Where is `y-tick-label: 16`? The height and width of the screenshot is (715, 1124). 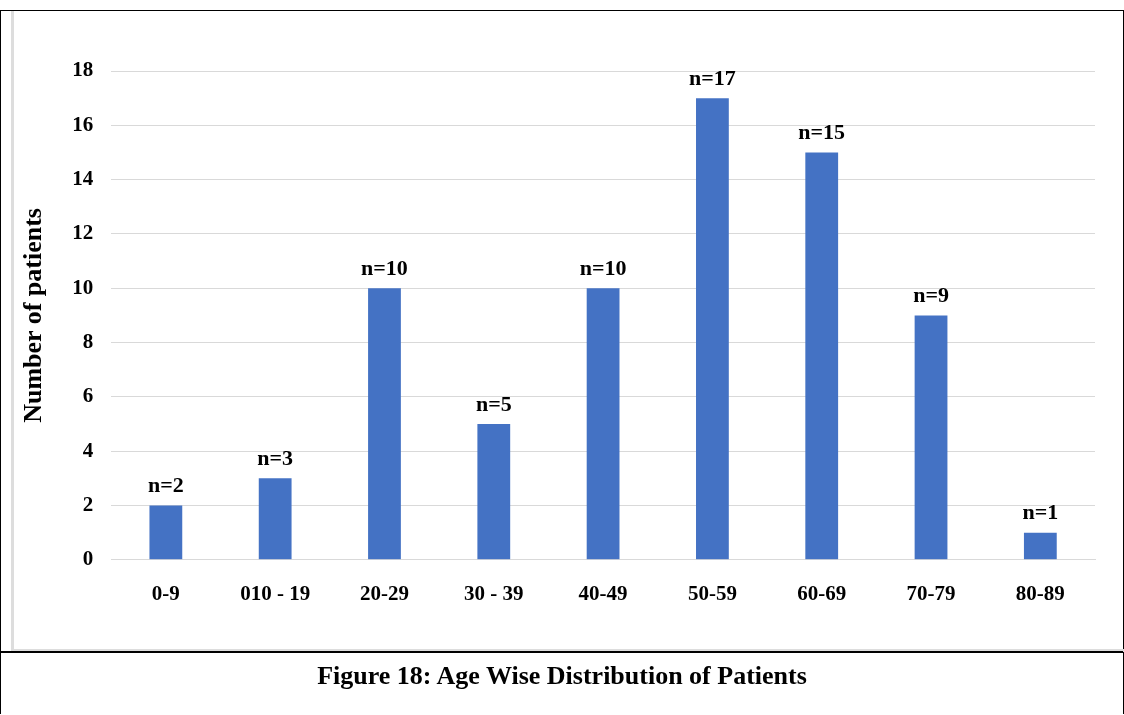
y-tick-label: 16 is located at coordinates (83, 123).